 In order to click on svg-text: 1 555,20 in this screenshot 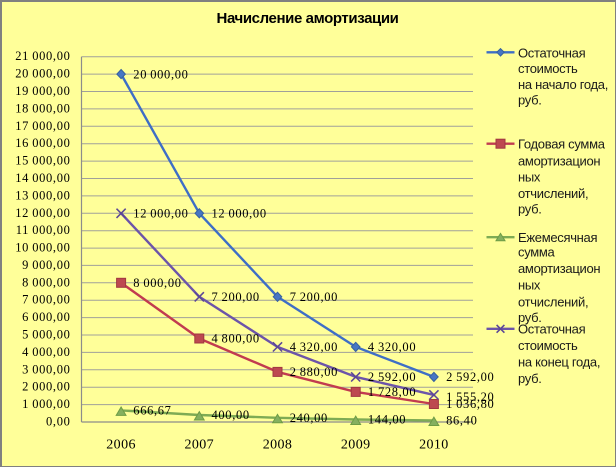, I will do `click(470, 397)`.